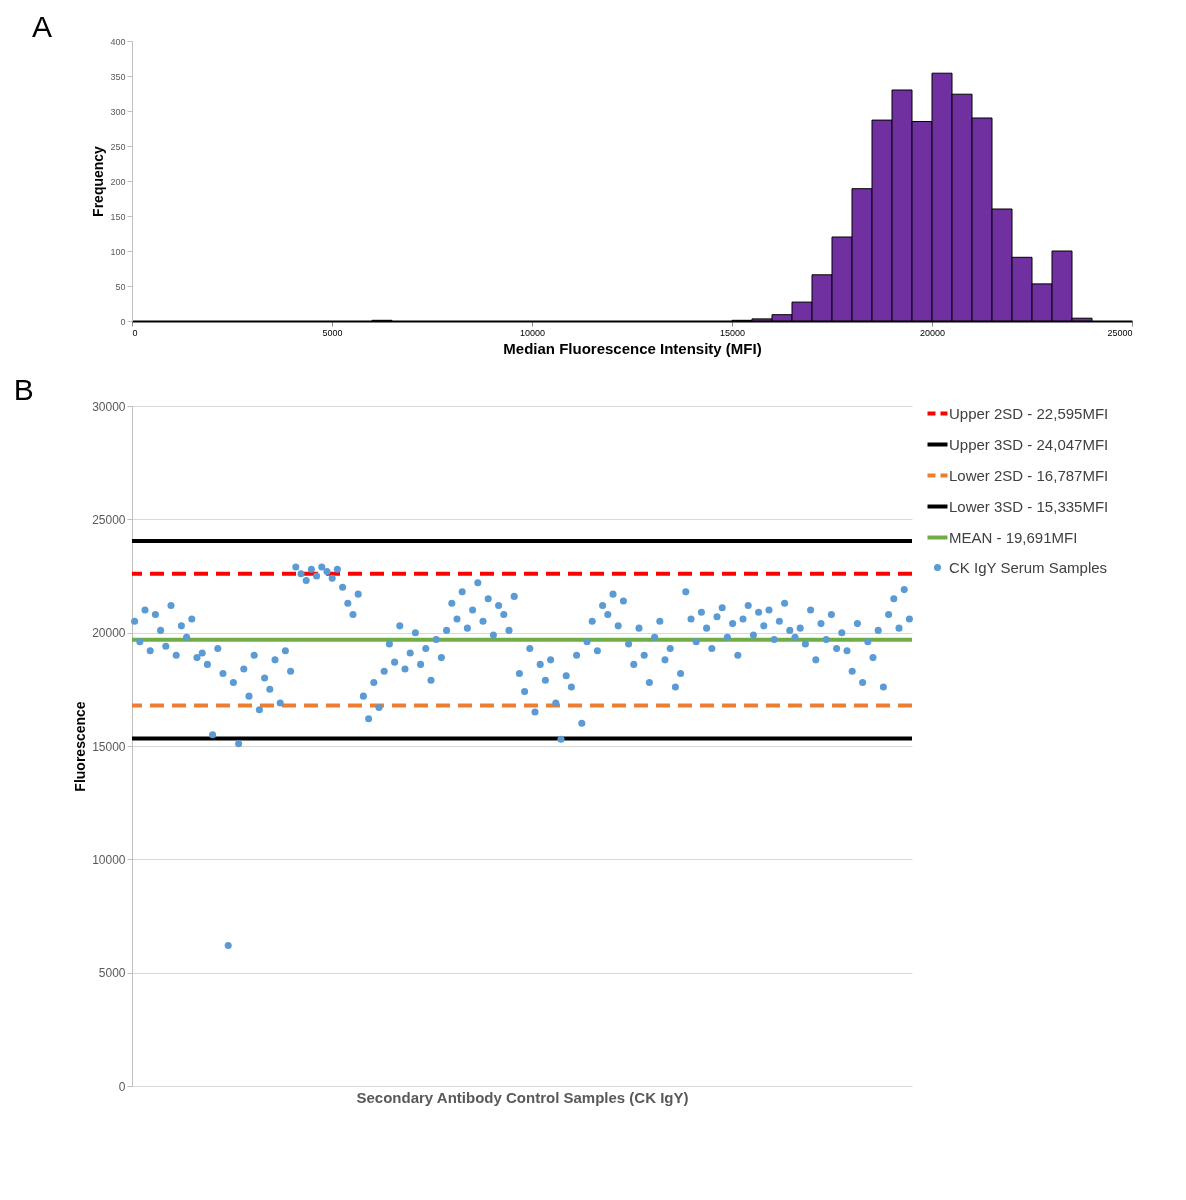  What do you see at coordinates (1120, 332) in the screenshot?
I see `x-tick-label: 25000` at bounding box center [1120, 332].